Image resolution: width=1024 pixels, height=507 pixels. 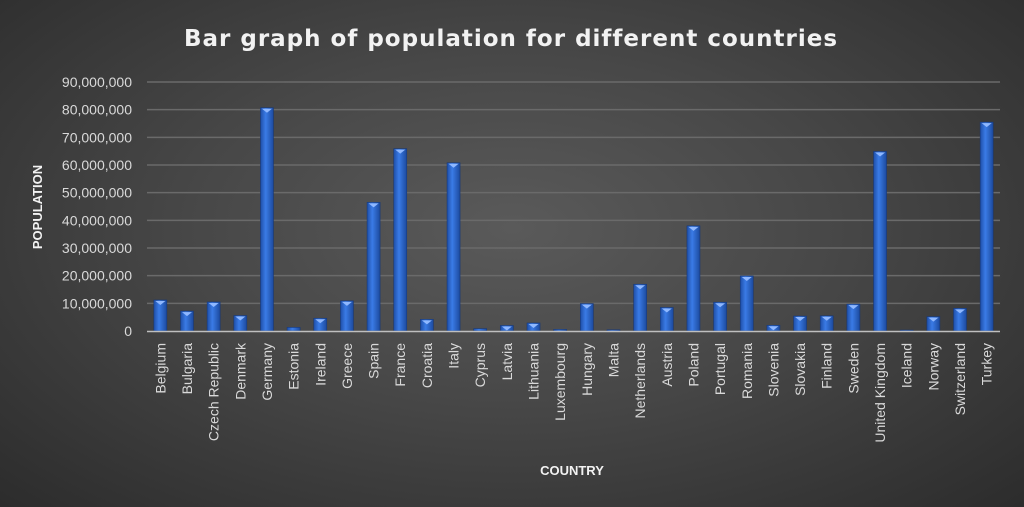 What do you see at coordinates (773, 370) in the screenshot?
I see `x-tick-label: Slovenia` at bounding box center [773, 370].